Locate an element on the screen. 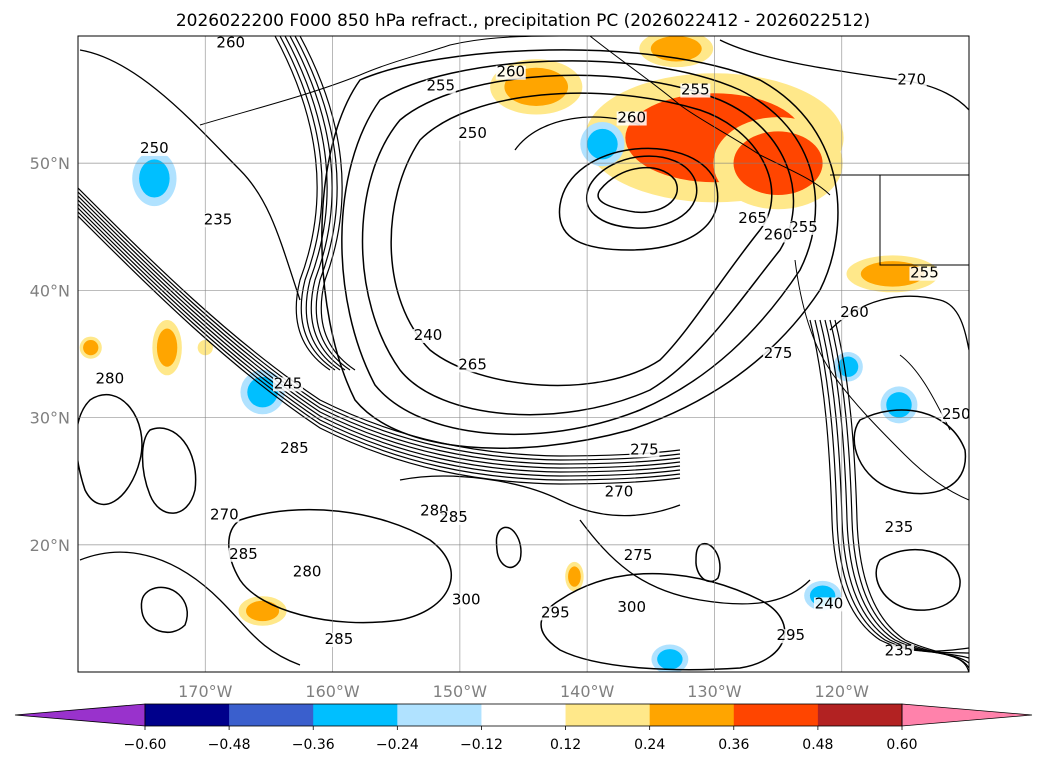 Image resolution: width=1047 pixels, height=765 pixels. lon-tick-label: 140°W is located at coordinates (587, 691).